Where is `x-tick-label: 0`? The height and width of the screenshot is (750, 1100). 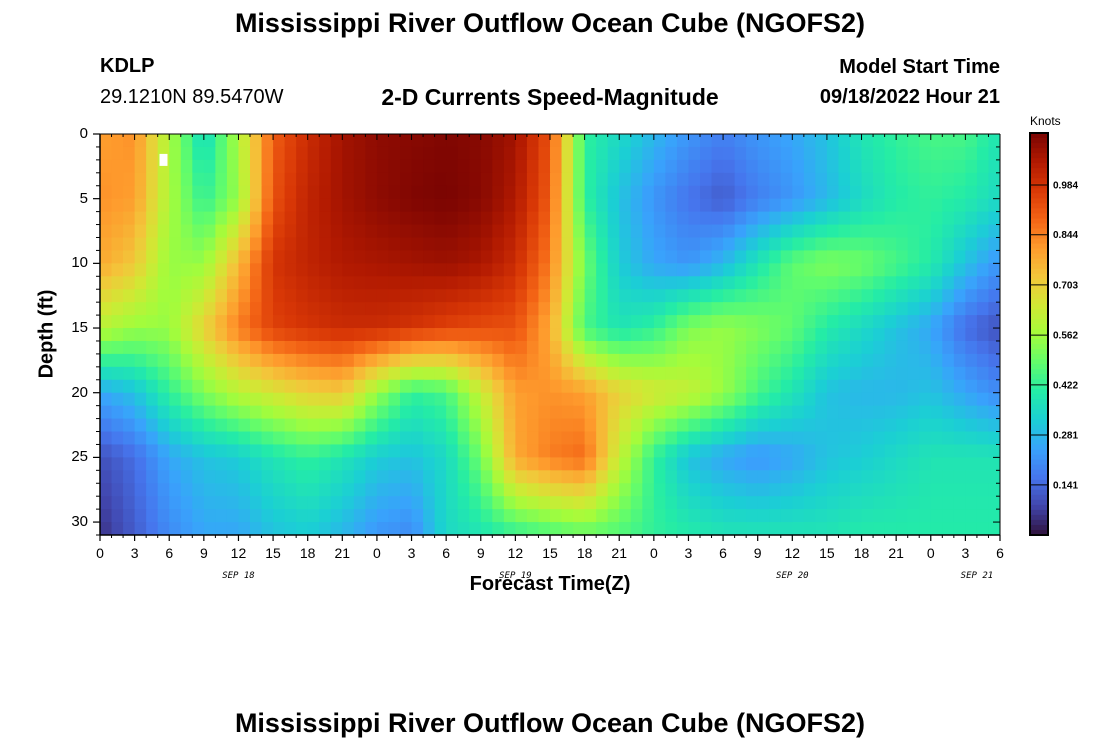
x-tick-label: 0 is located at coordinates (377, 553).